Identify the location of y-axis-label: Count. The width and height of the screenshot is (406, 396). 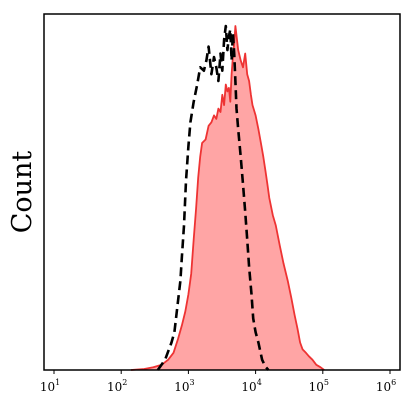
(22, 192).